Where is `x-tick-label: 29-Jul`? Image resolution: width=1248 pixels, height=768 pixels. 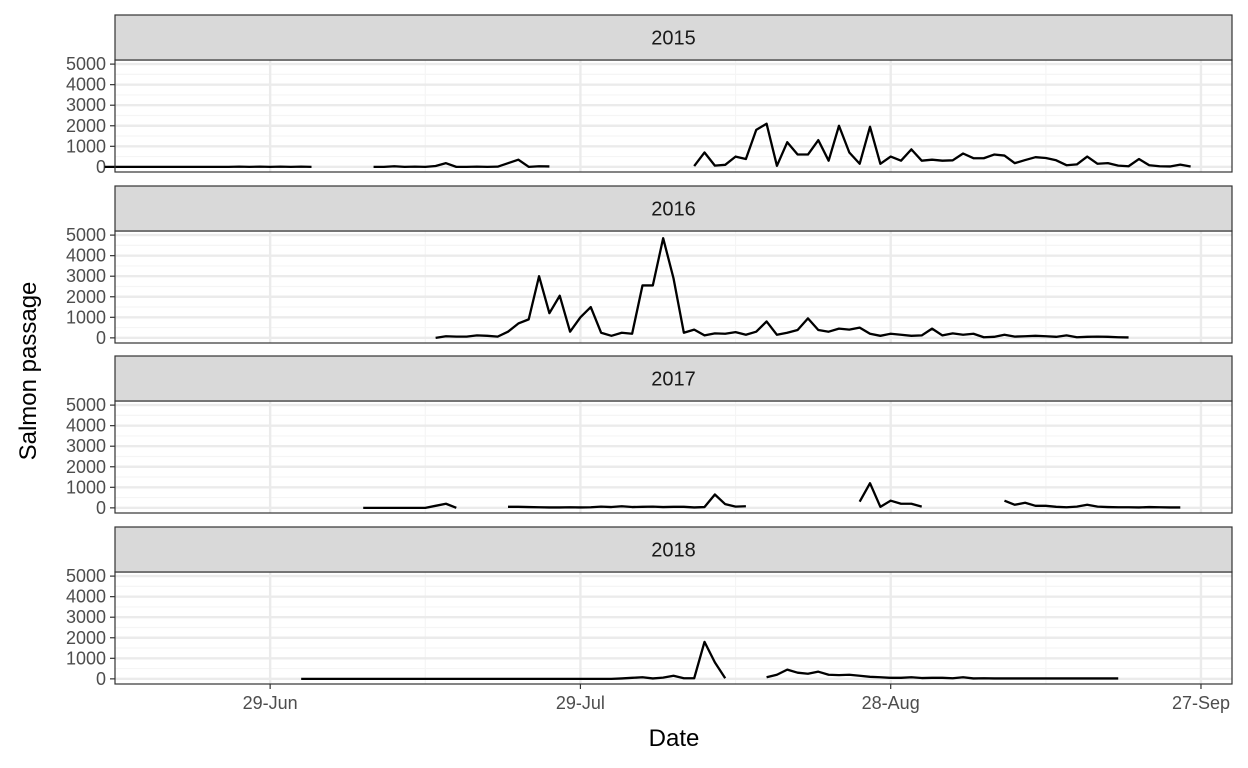 x-tick-label: 29-Jul is located at coordinates (580, 703).